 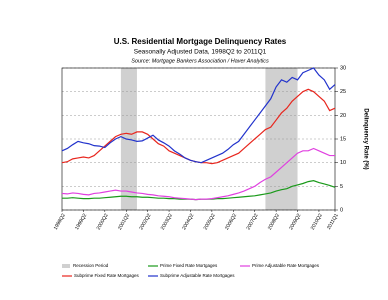 What do you see at coordinates (286, 265) in the screenshot?
I see `legend-label: Prime Adjustable Rate Mortgages` at bounding box center [286, 265].